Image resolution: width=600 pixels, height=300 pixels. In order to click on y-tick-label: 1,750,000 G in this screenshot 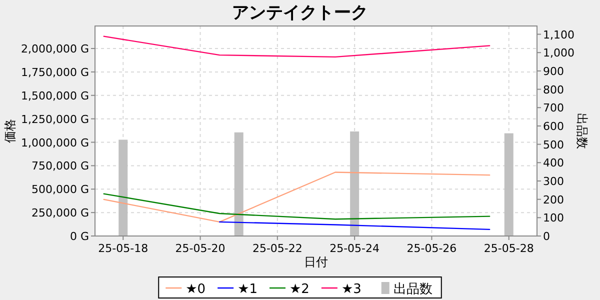, I will do `click(54, 72)`.